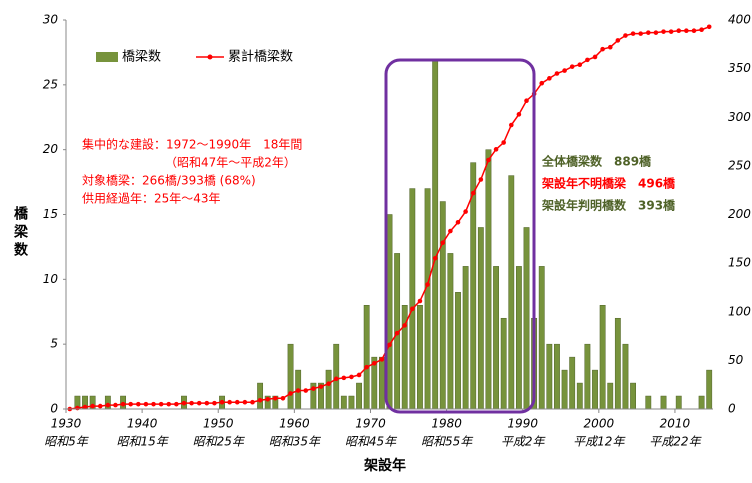 The width and height of the screenshot is (752, 483). Describe the element at coordinates (460, 236) in the screenshot. I see `highlight-box` at that location.